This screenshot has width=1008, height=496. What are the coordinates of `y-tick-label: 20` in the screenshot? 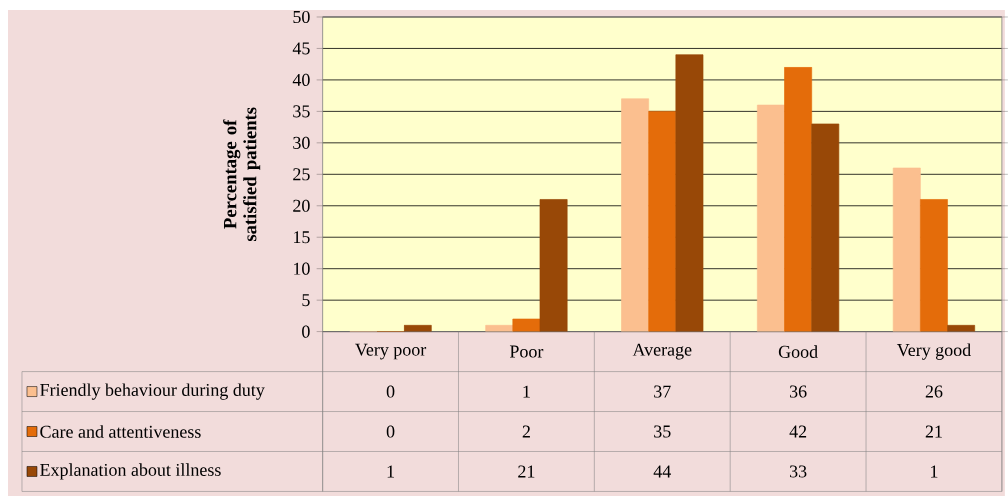 It's located at (301, 205).